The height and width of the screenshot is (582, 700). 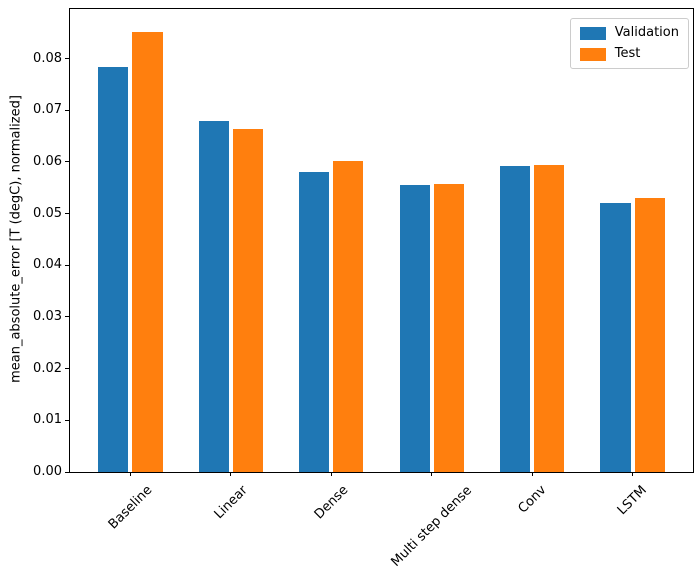 What do you see at coordinates (130, 507) in the screenshot?
I see `x-tick-label: Baseline` at bounding box center [130, 507].